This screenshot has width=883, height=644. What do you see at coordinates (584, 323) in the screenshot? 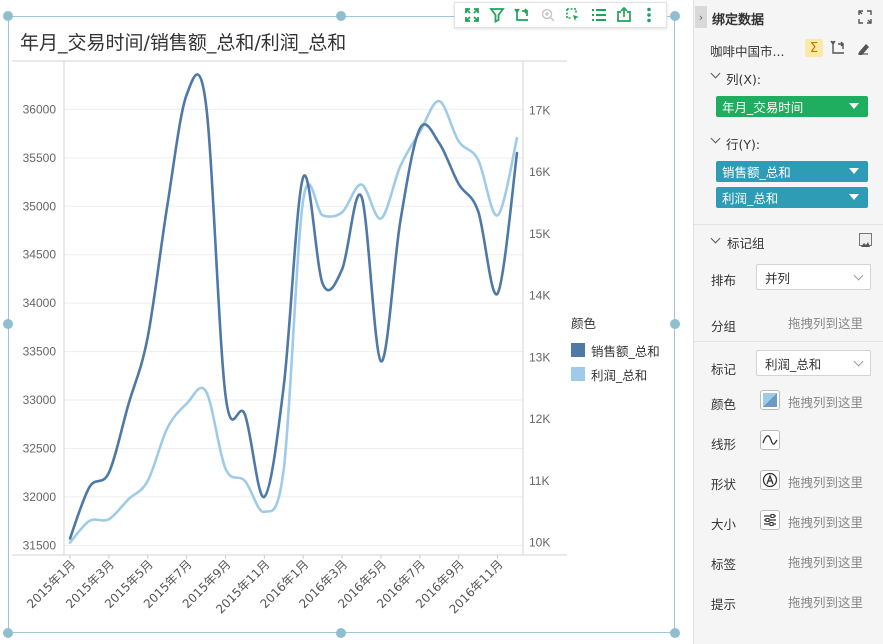
I see `legend-title: 颜色` at bounding box center [584, 323].